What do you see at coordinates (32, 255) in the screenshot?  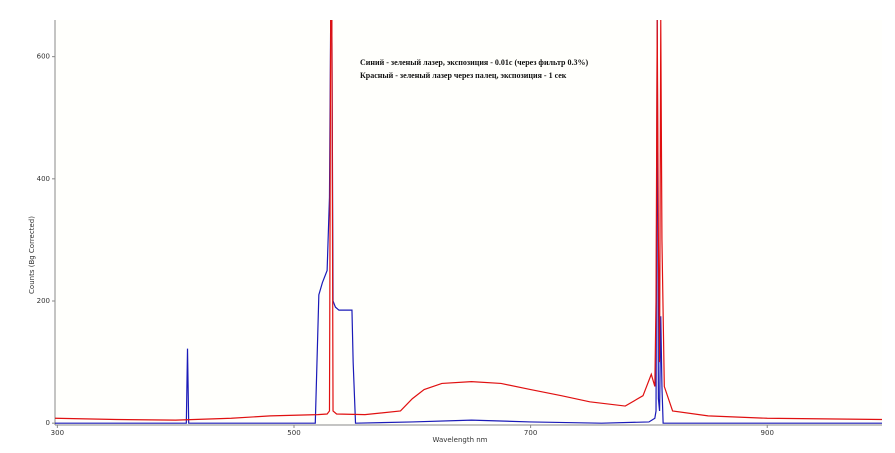 I see `y-axis-label: Counts (Bg Corrected)` at bounding box center [32, 255].